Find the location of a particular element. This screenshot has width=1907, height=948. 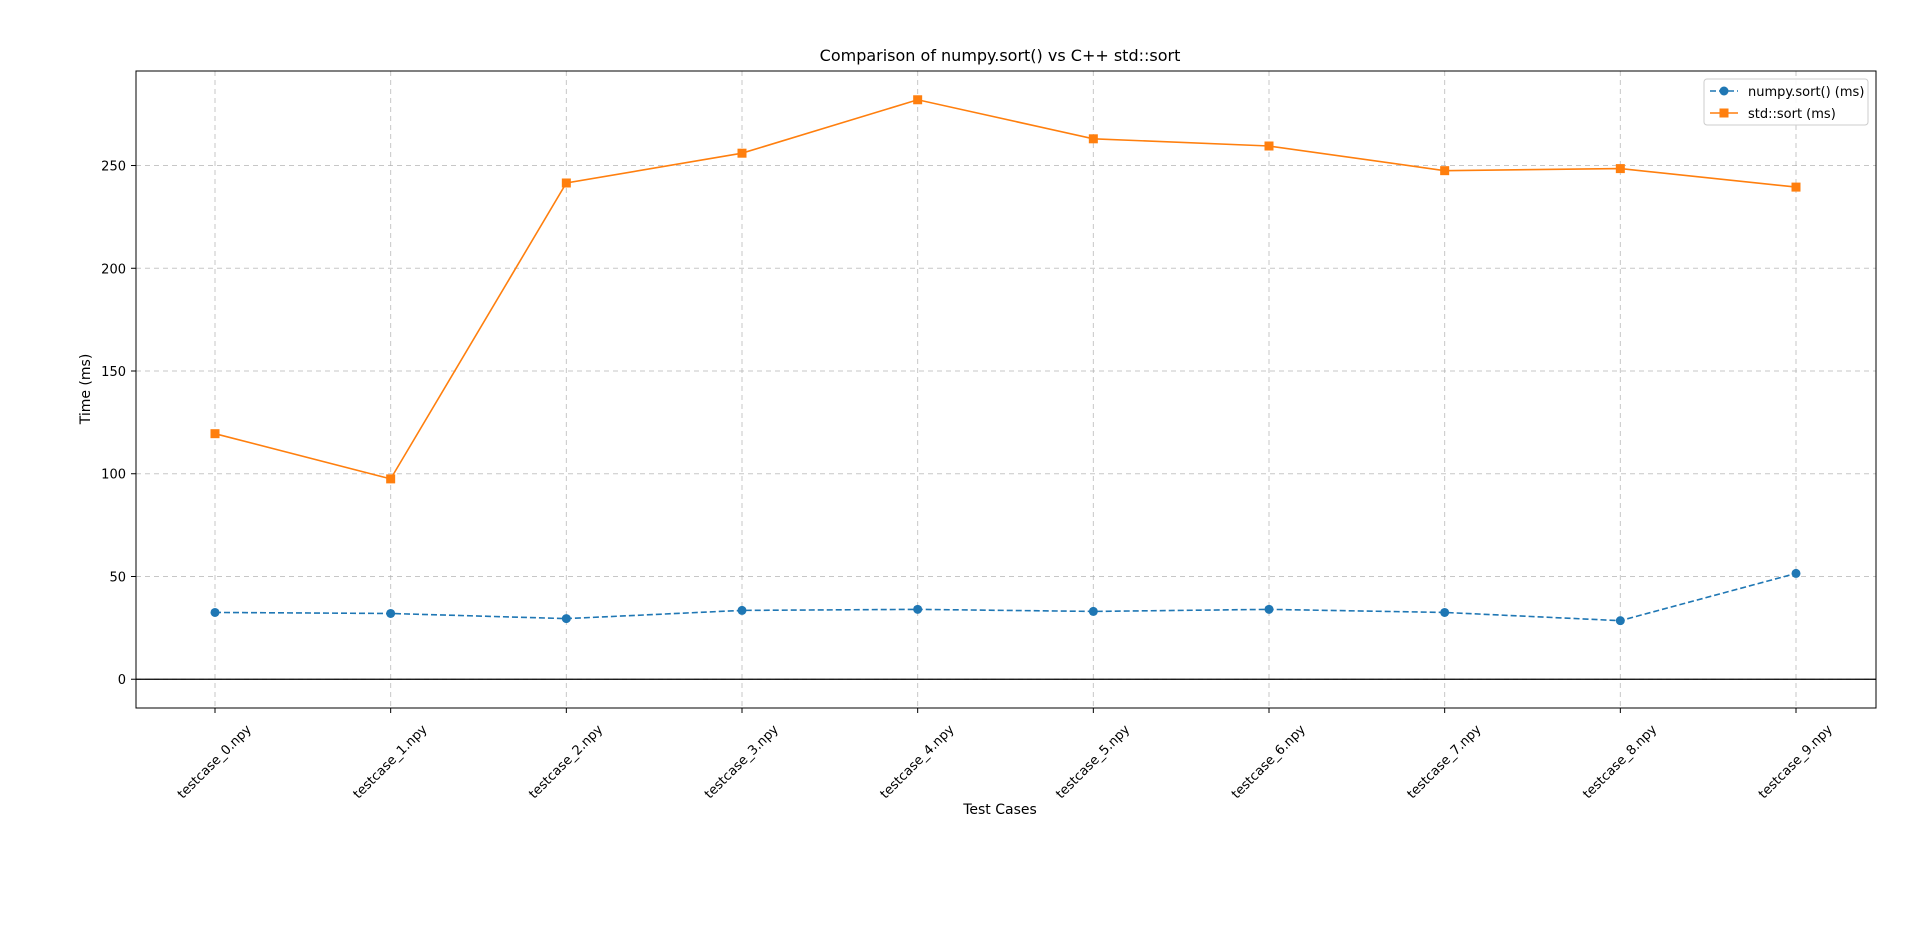

series-line is located at coordinates (1005, 597).